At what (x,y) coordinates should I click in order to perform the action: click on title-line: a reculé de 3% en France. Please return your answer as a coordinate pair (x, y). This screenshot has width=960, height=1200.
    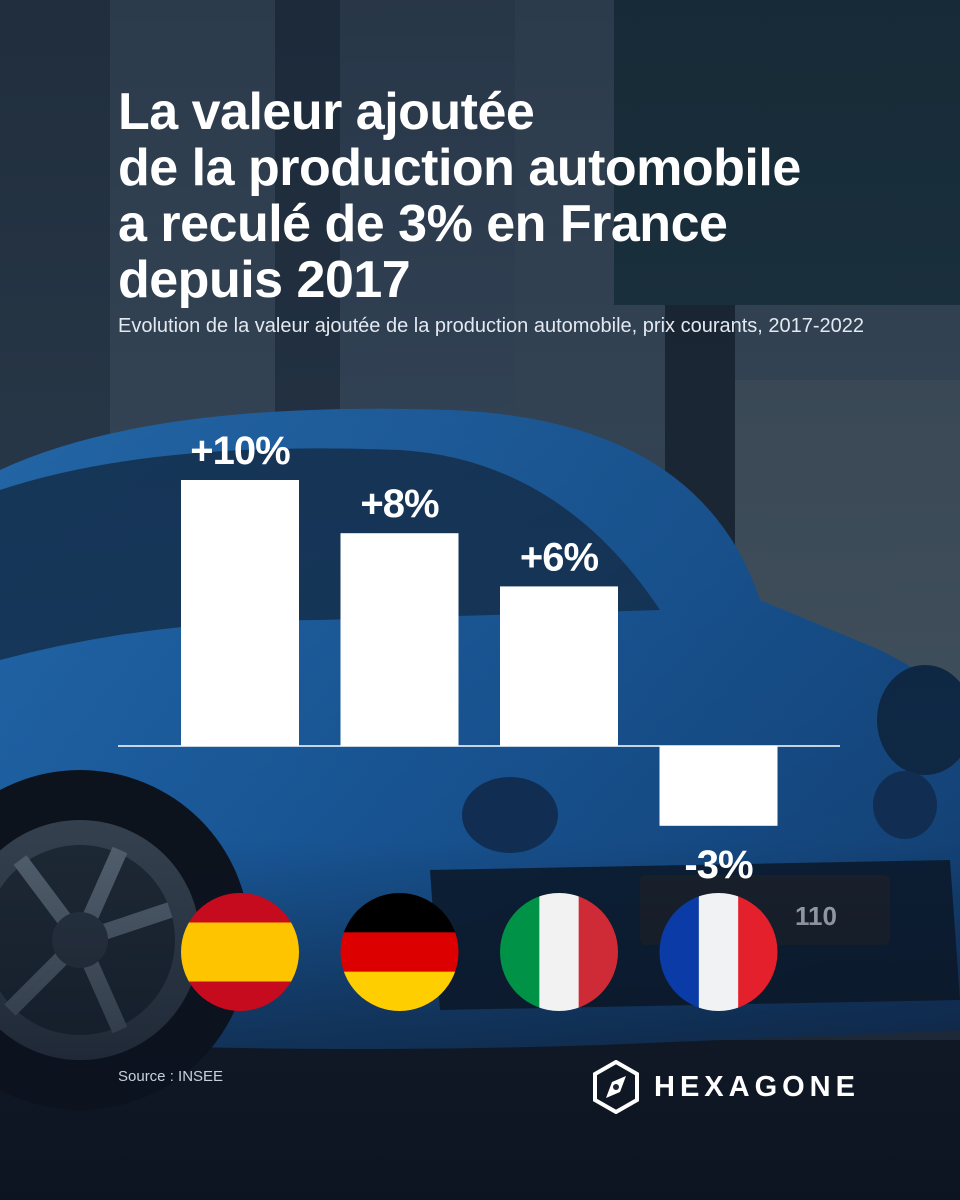
    Looking at the image, I should click on (423, 224).